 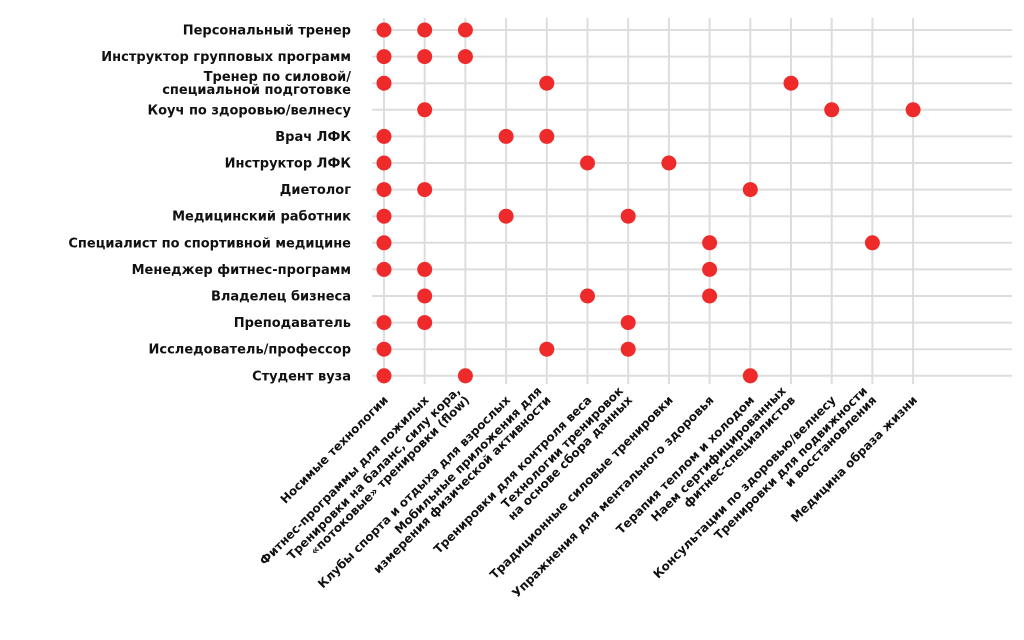 I want to click on row-label-line: Медицинский работник, so click(x=261, y=217).